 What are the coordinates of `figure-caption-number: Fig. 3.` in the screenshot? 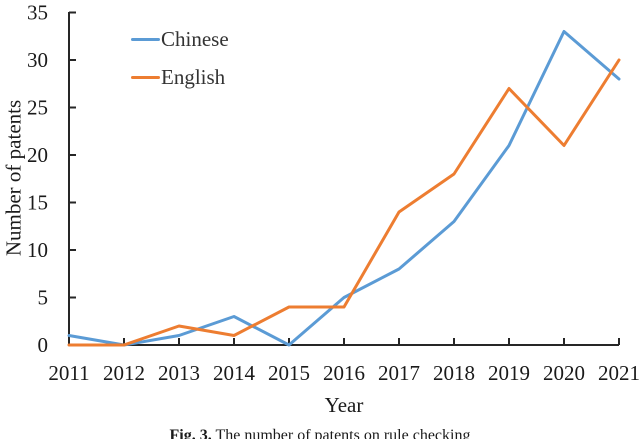 It's located at (190, 433).